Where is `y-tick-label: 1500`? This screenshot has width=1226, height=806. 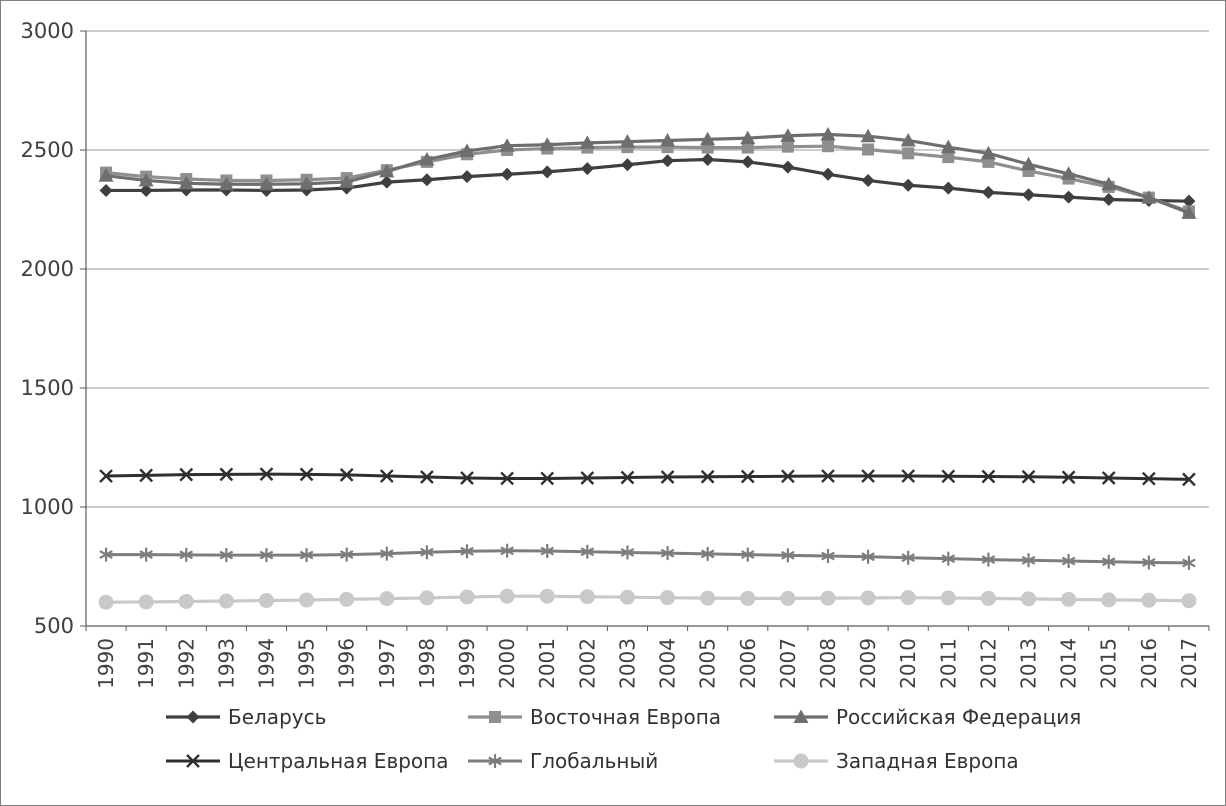
y-tick-label: 1500 is located at coordinates (47, 388).